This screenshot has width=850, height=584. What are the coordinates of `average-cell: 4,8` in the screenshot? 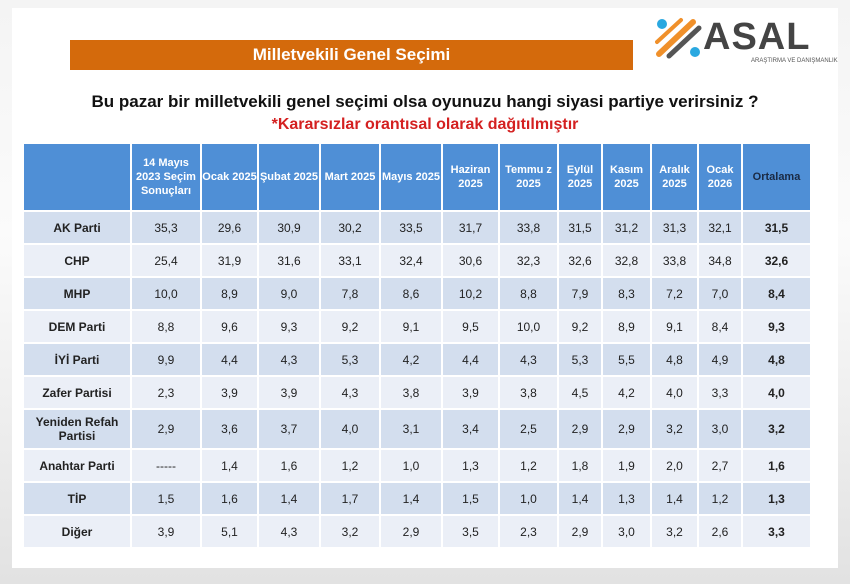 It's located at (776, 359).